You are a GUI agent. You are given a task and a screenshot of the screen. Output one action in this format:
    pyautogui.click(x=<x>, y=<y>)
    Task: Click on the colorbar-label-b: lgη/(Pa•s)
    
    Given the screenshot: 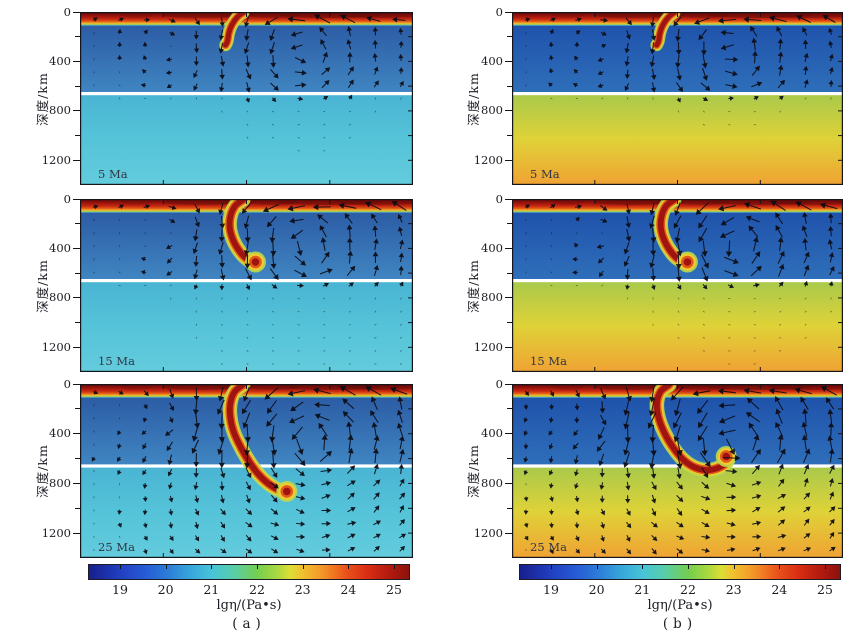 What is the action you would take?
    pyautogui.click(x=680, y=605)
    